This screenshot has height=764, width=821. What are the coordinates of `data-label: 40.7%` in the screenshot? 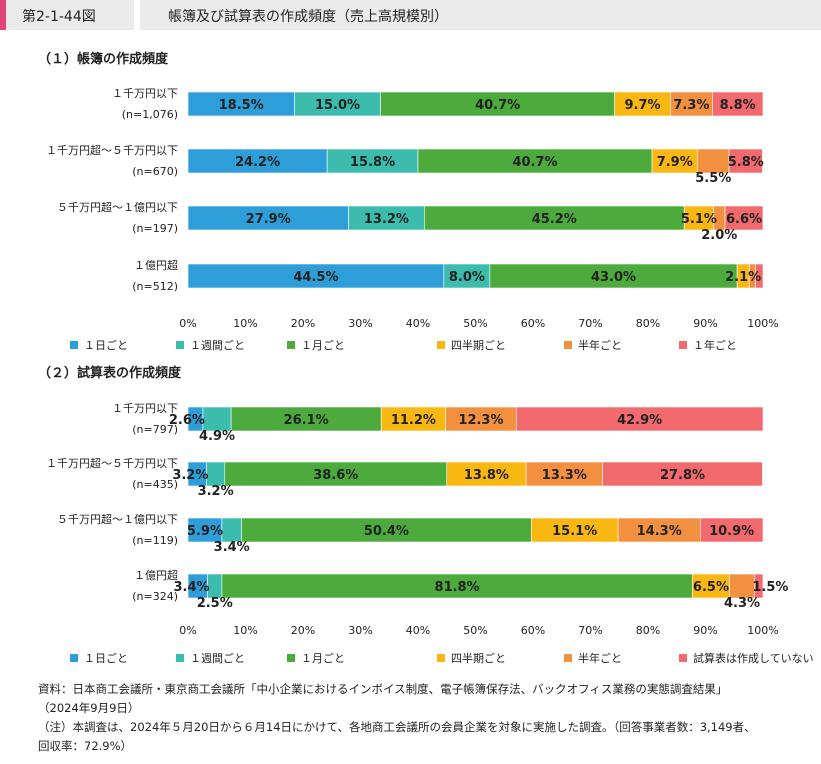 It's located at (497, 105).